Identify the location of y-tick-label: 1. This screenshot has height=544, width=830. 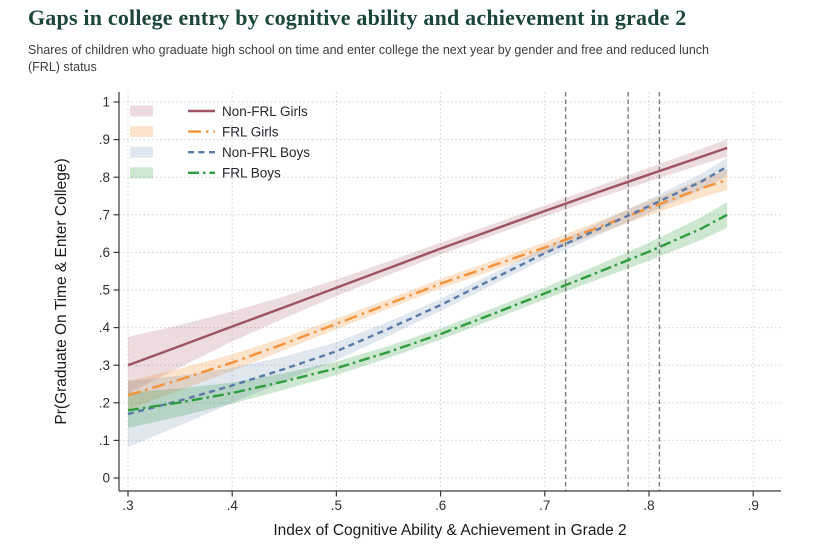
(106, 102).